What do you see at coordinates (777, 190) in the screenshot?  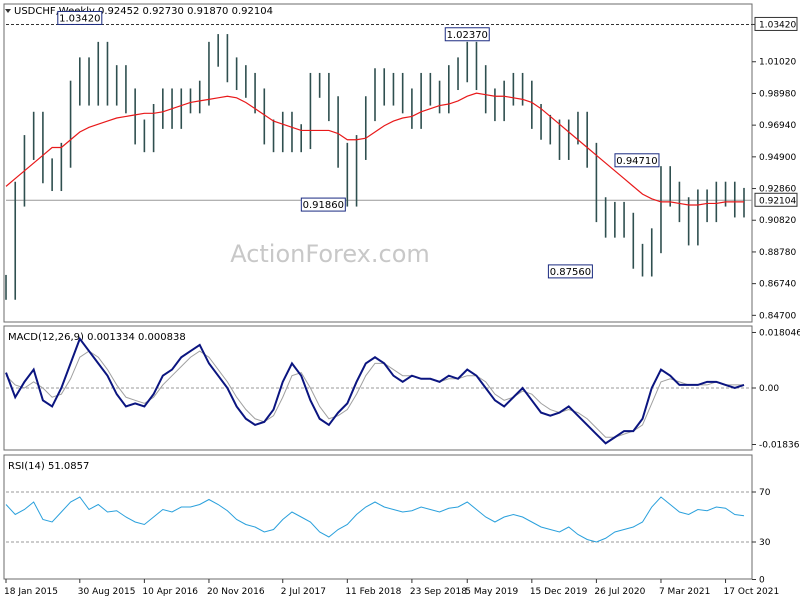 I see `price-y-tick-label: 0.92860` at bounding box center [777, 190].